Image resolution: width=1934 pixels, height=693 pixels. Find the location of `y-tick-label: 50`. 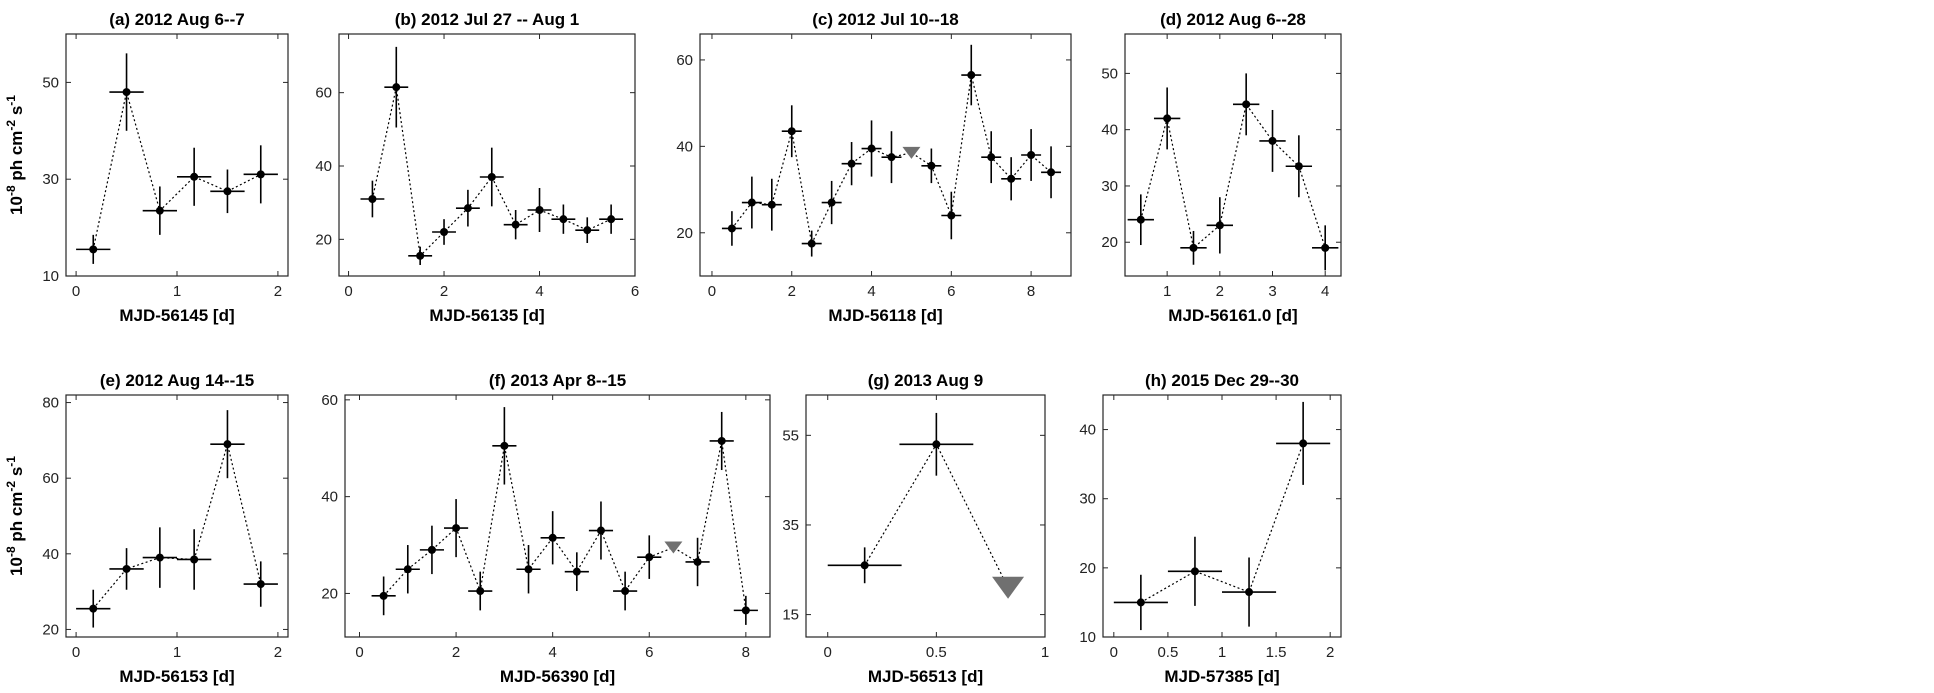

y-tick-label: 50 is located at coordinates (50, 82).